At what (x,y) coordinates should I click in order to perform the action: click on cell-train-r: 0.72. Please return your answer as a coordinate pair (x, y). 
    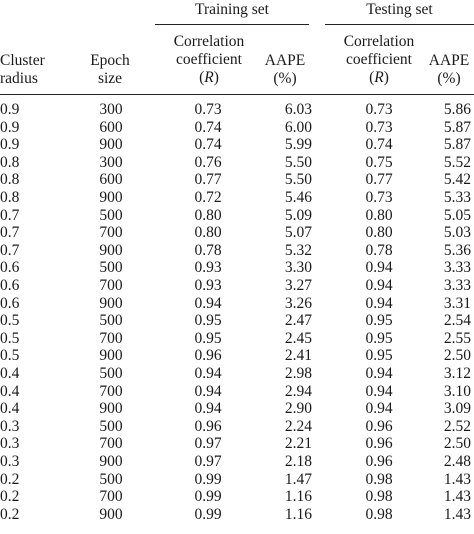
    Looking at the image, I should click on (208, 197).